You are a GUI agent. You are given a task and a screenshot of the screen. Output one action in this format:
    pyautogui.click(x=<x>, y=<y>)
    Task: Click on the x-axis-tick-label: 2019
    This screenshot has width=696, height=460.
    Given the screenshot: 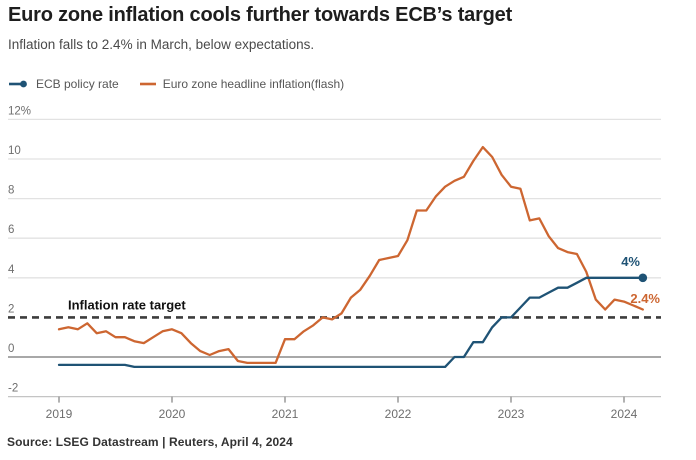 What is the action you would take?
    pyautogui.click(x=59, y=414)
    